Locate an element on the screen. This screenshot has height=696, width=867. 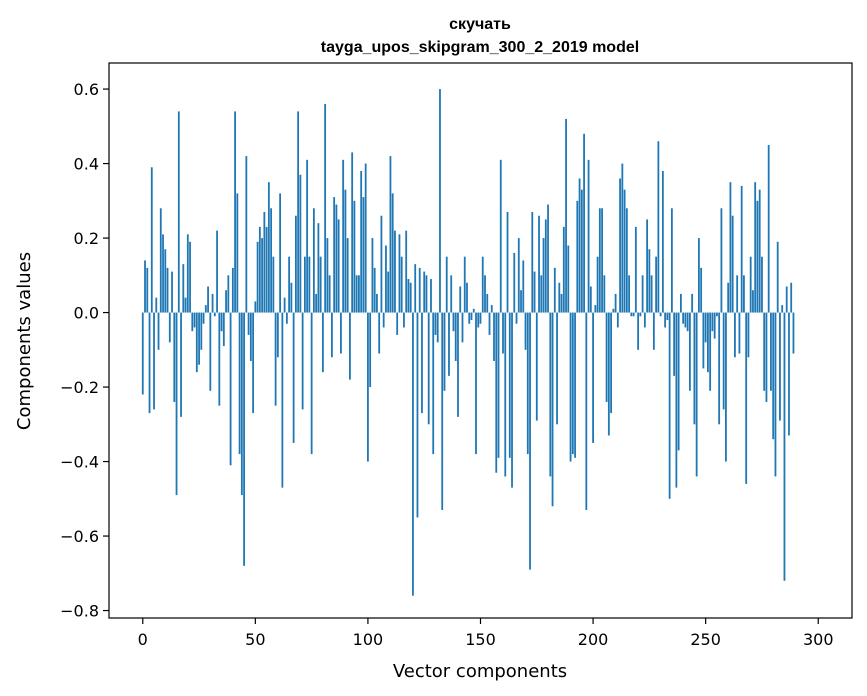
y-tick-label: −0.6 is located at coordinates (79, 536).